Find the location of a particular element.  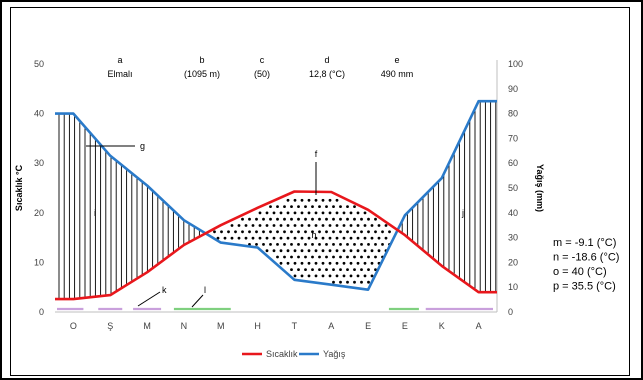

header-key: b is located at coordinates (201, 60).